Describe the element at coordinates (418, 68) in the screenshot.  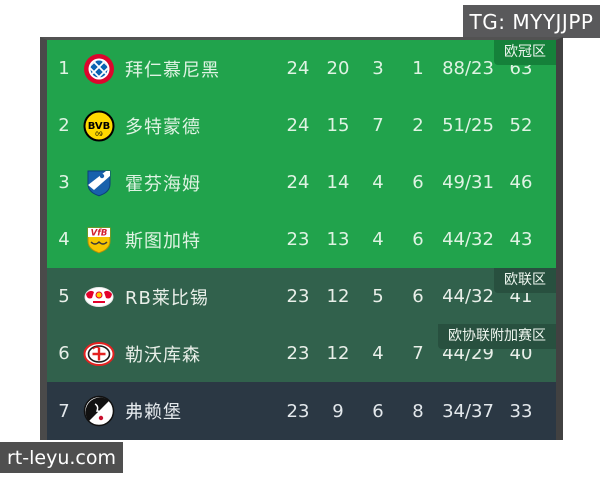
I see `stat-losses: 1` at that location.